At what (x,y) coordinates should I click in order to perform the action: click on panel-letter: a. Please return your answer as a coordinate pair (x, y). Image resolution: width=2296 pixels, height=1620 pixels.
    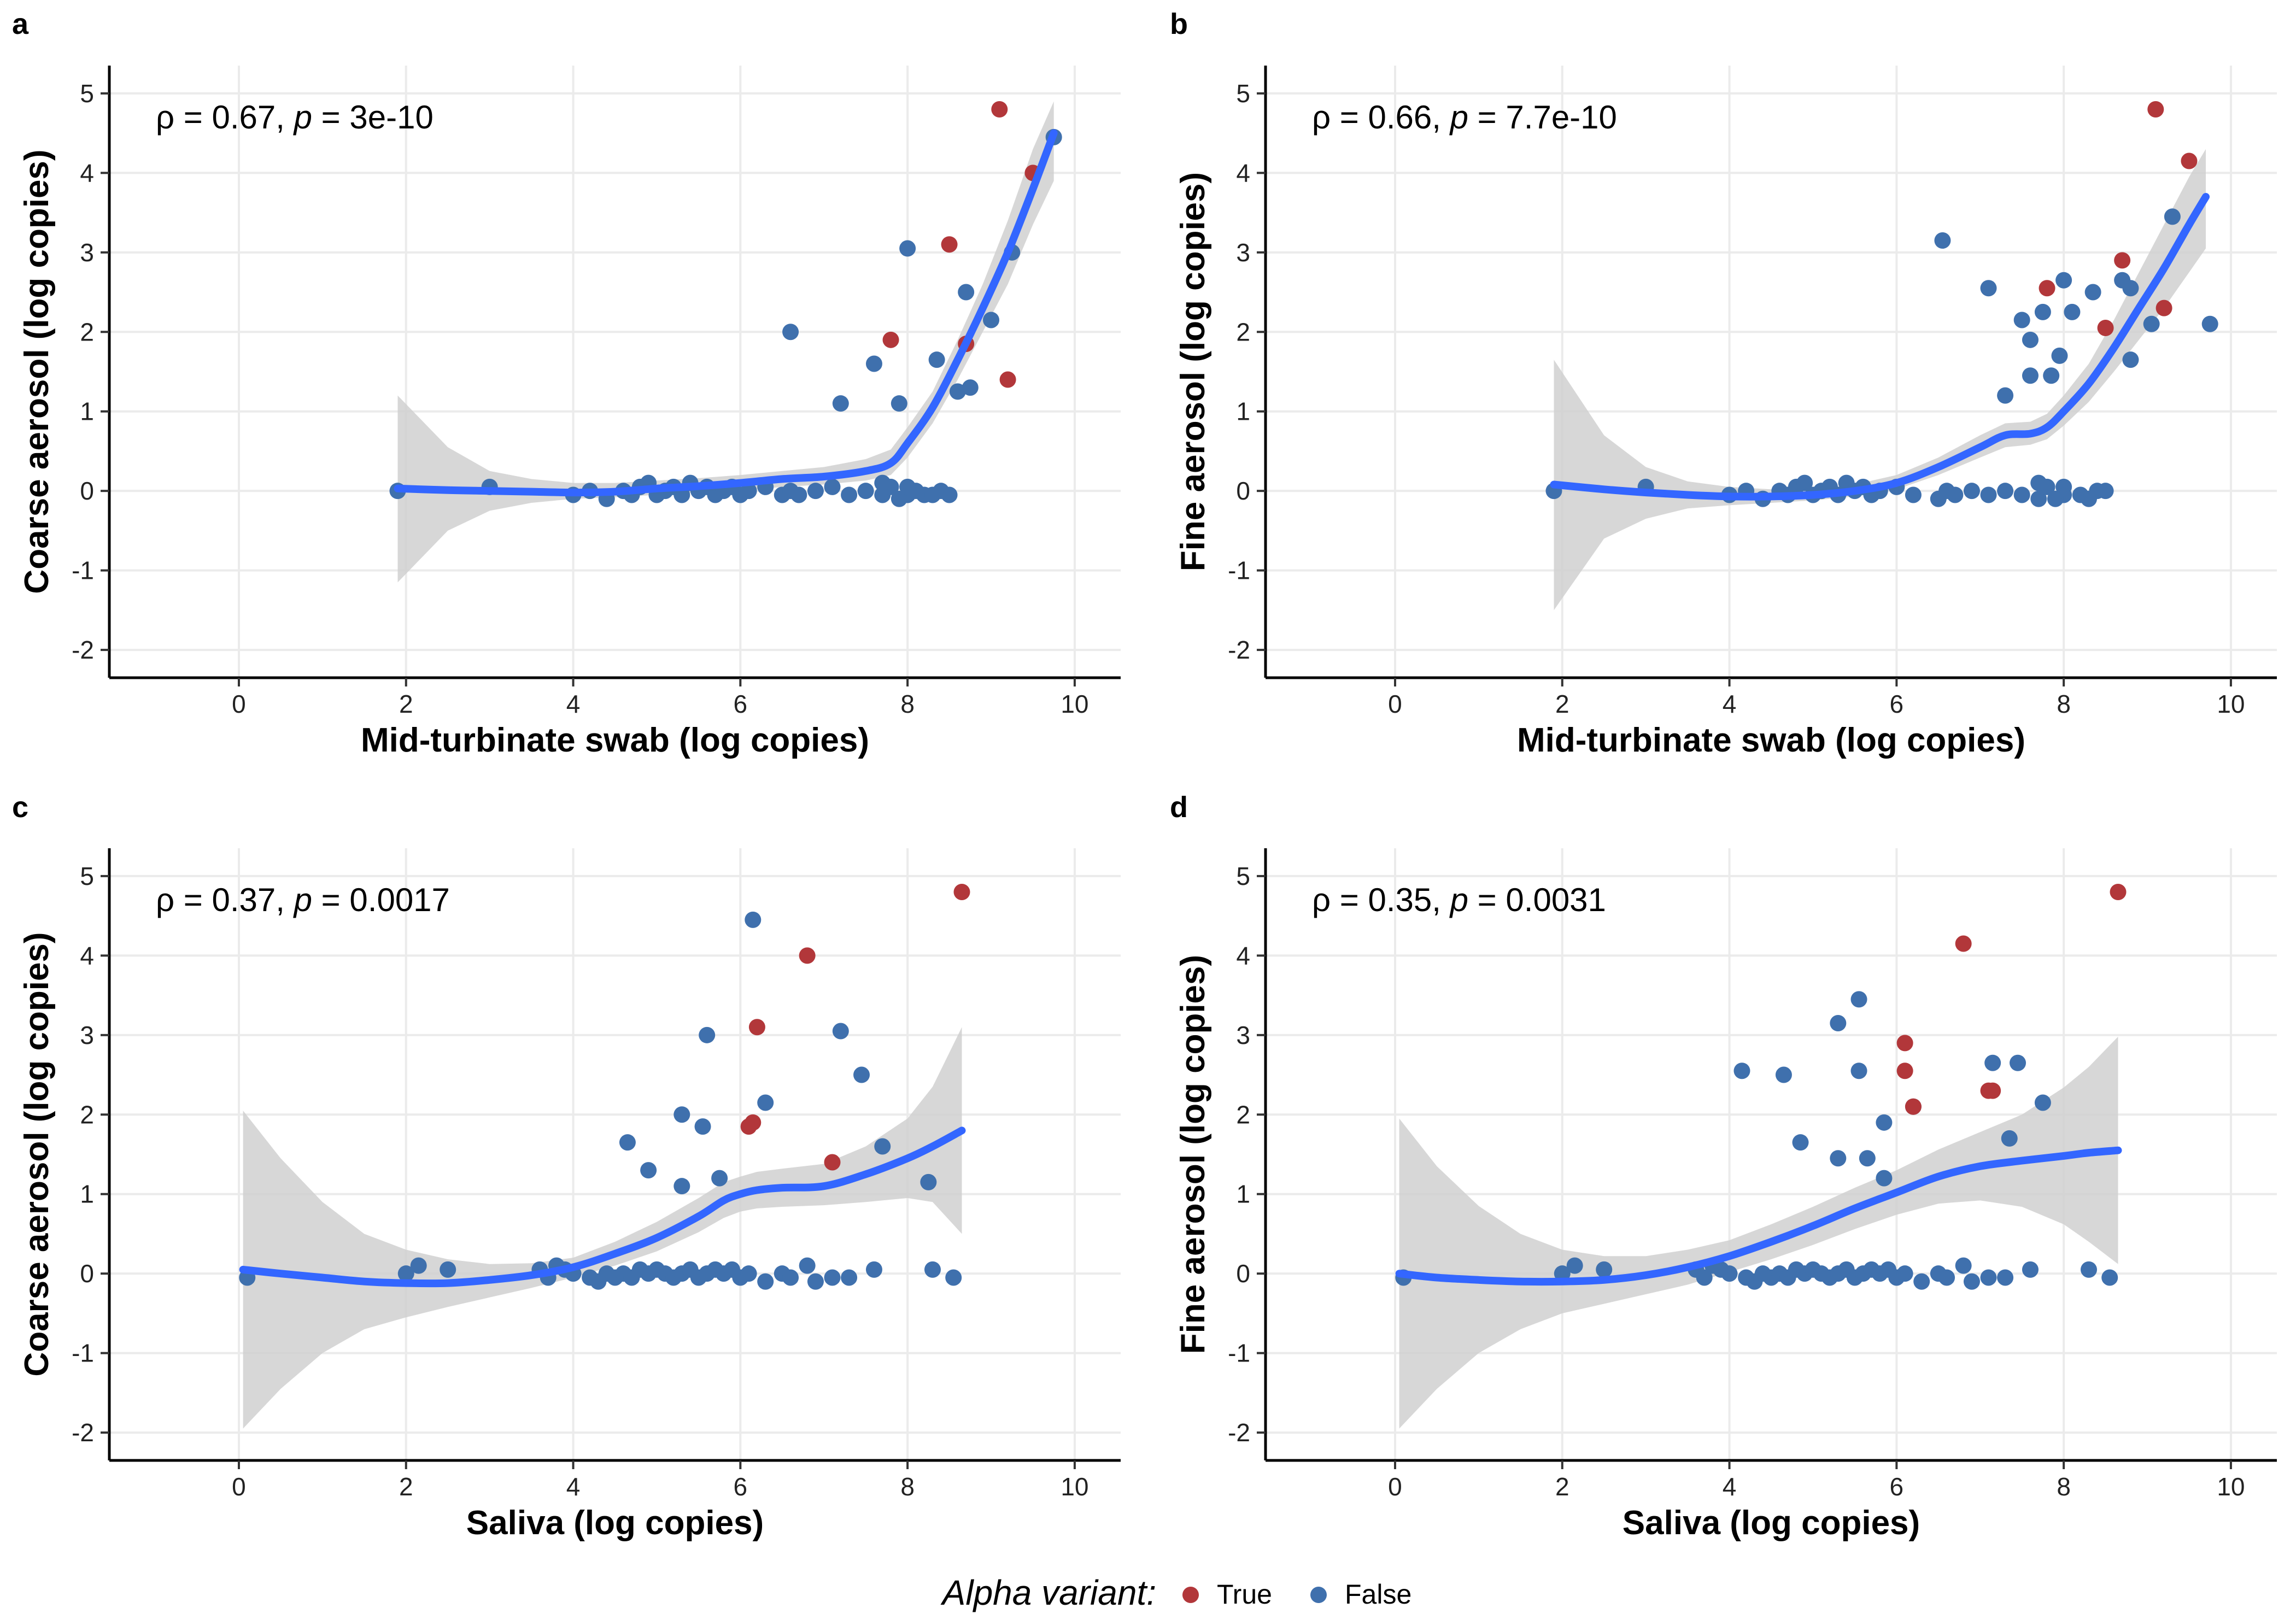
    Looking at the image, I should click on (20, 24).